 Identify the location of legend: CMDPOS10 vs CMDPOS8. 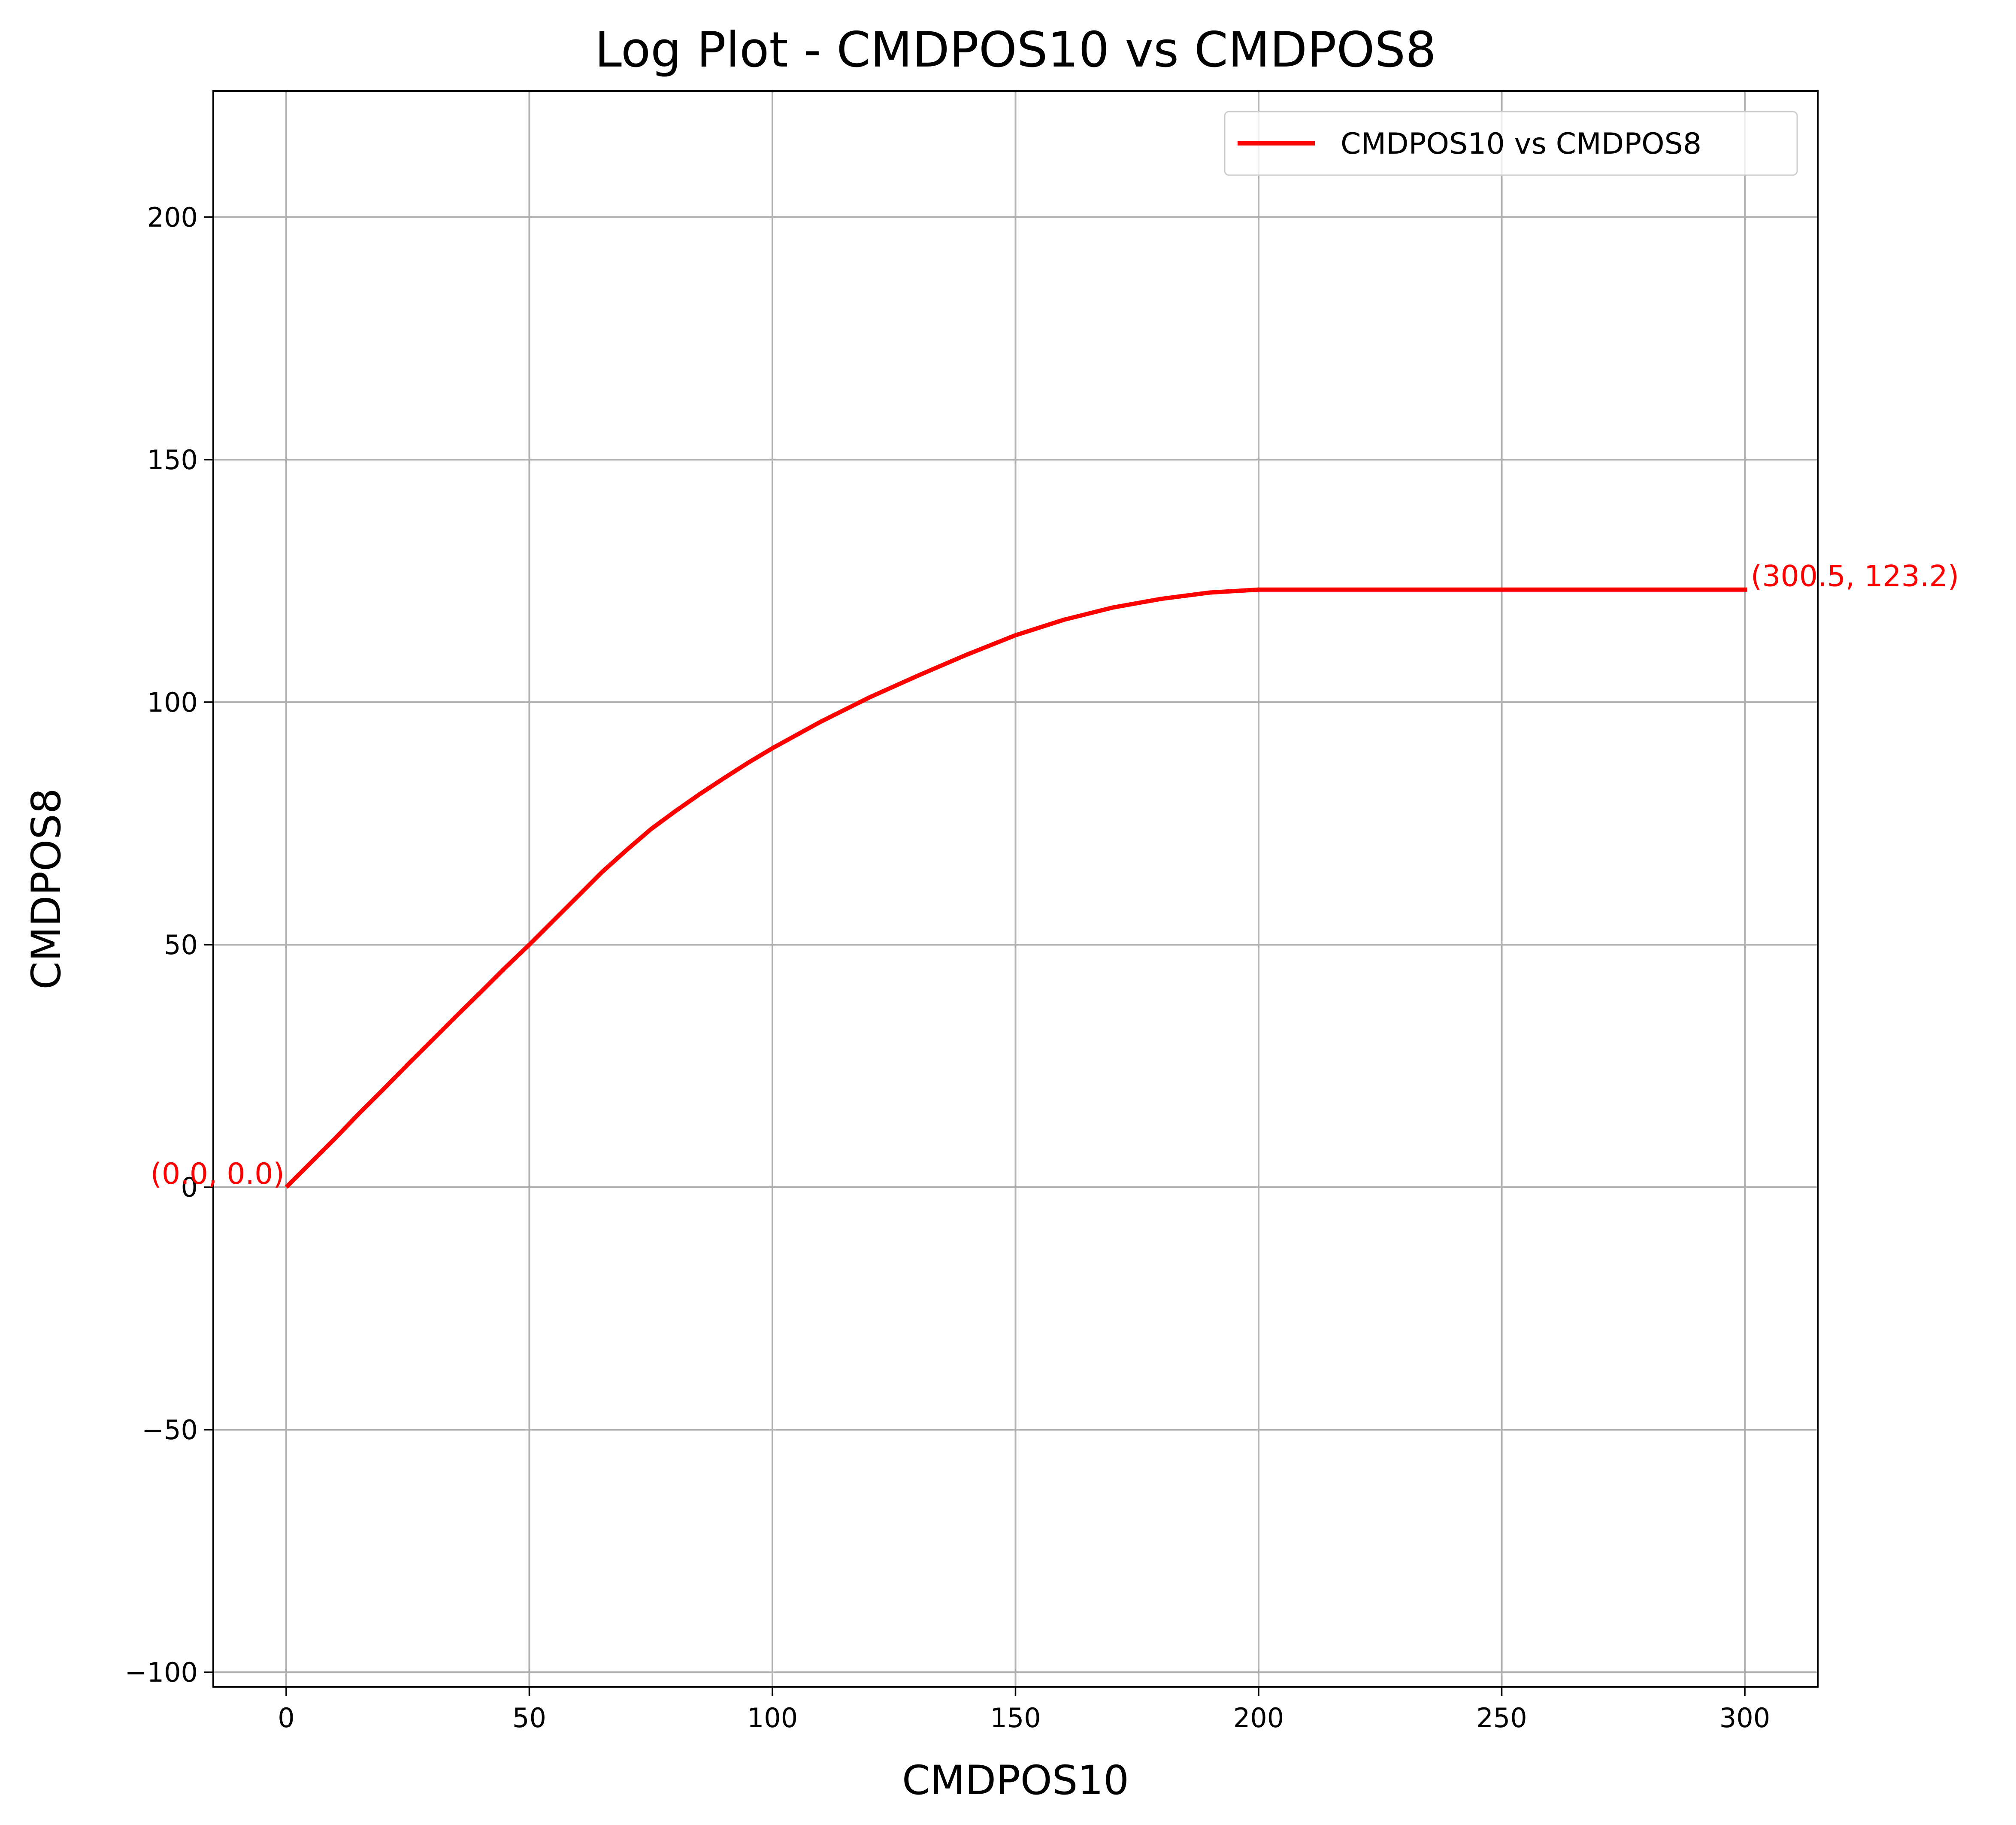
(1511, 143).